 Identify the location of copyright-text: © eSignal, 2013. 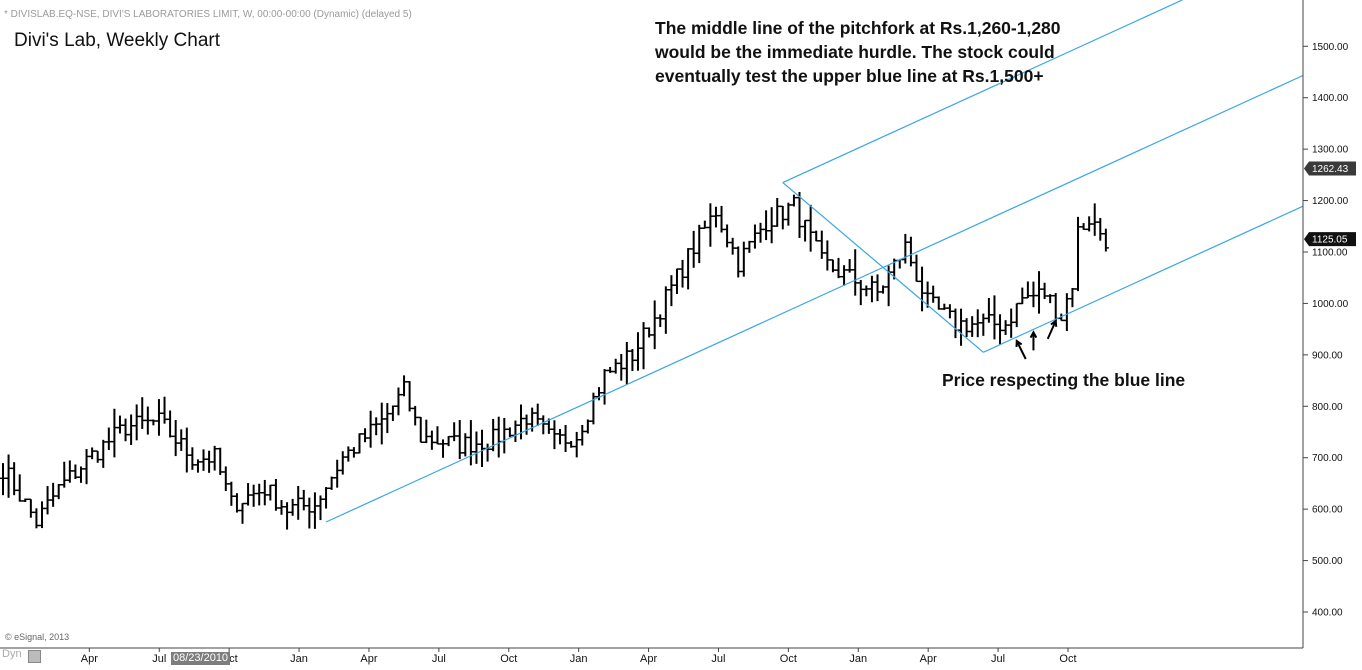
(37, 637).